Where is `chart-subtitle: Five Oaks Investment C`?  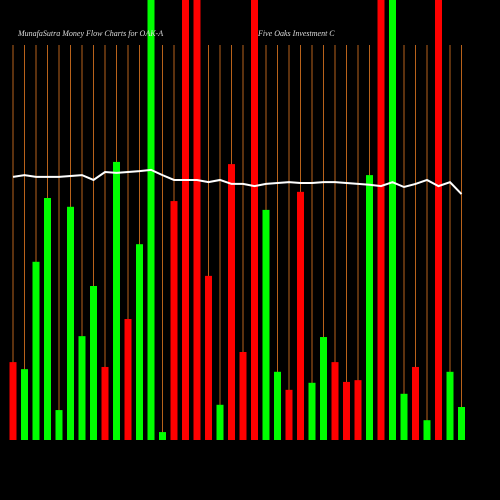
chart-subtitle: Five Oaks Investment C is located at coordinates (296, 33).